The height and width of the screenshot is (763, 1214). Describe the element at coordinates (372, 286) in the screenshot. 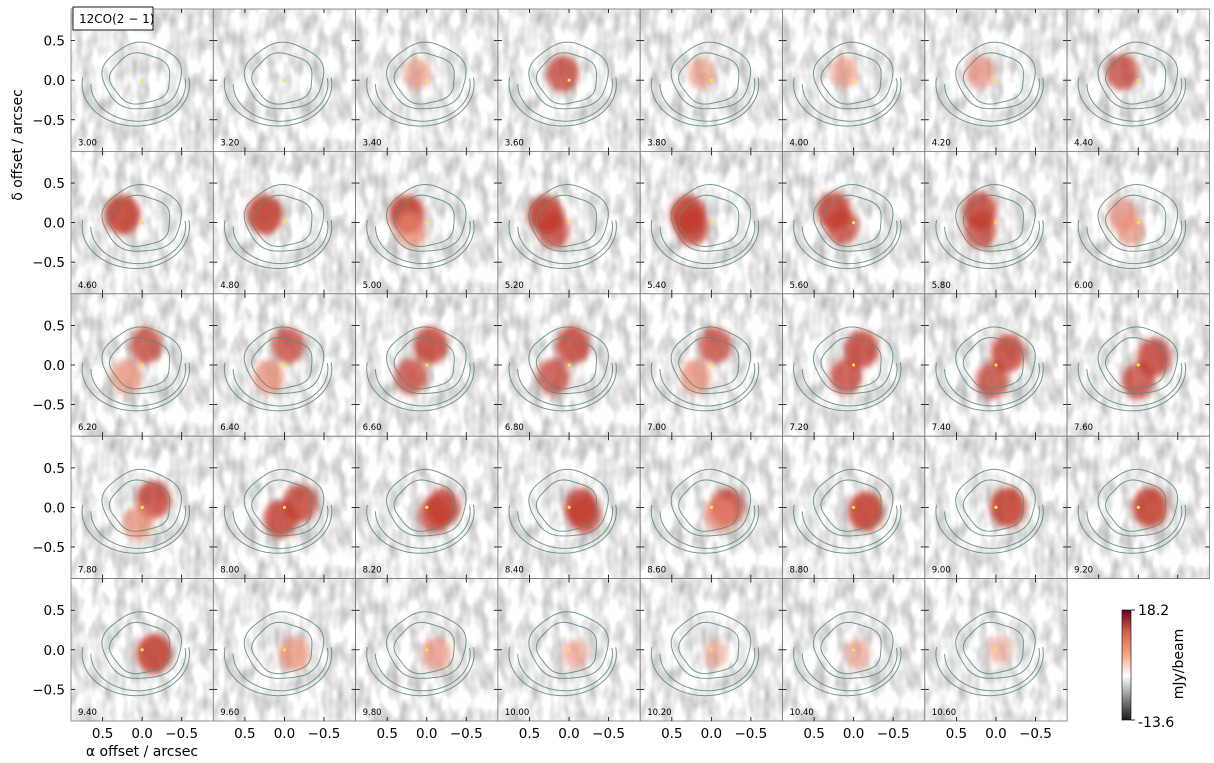

I see `channel-velocity-label: 5.00` at that location.